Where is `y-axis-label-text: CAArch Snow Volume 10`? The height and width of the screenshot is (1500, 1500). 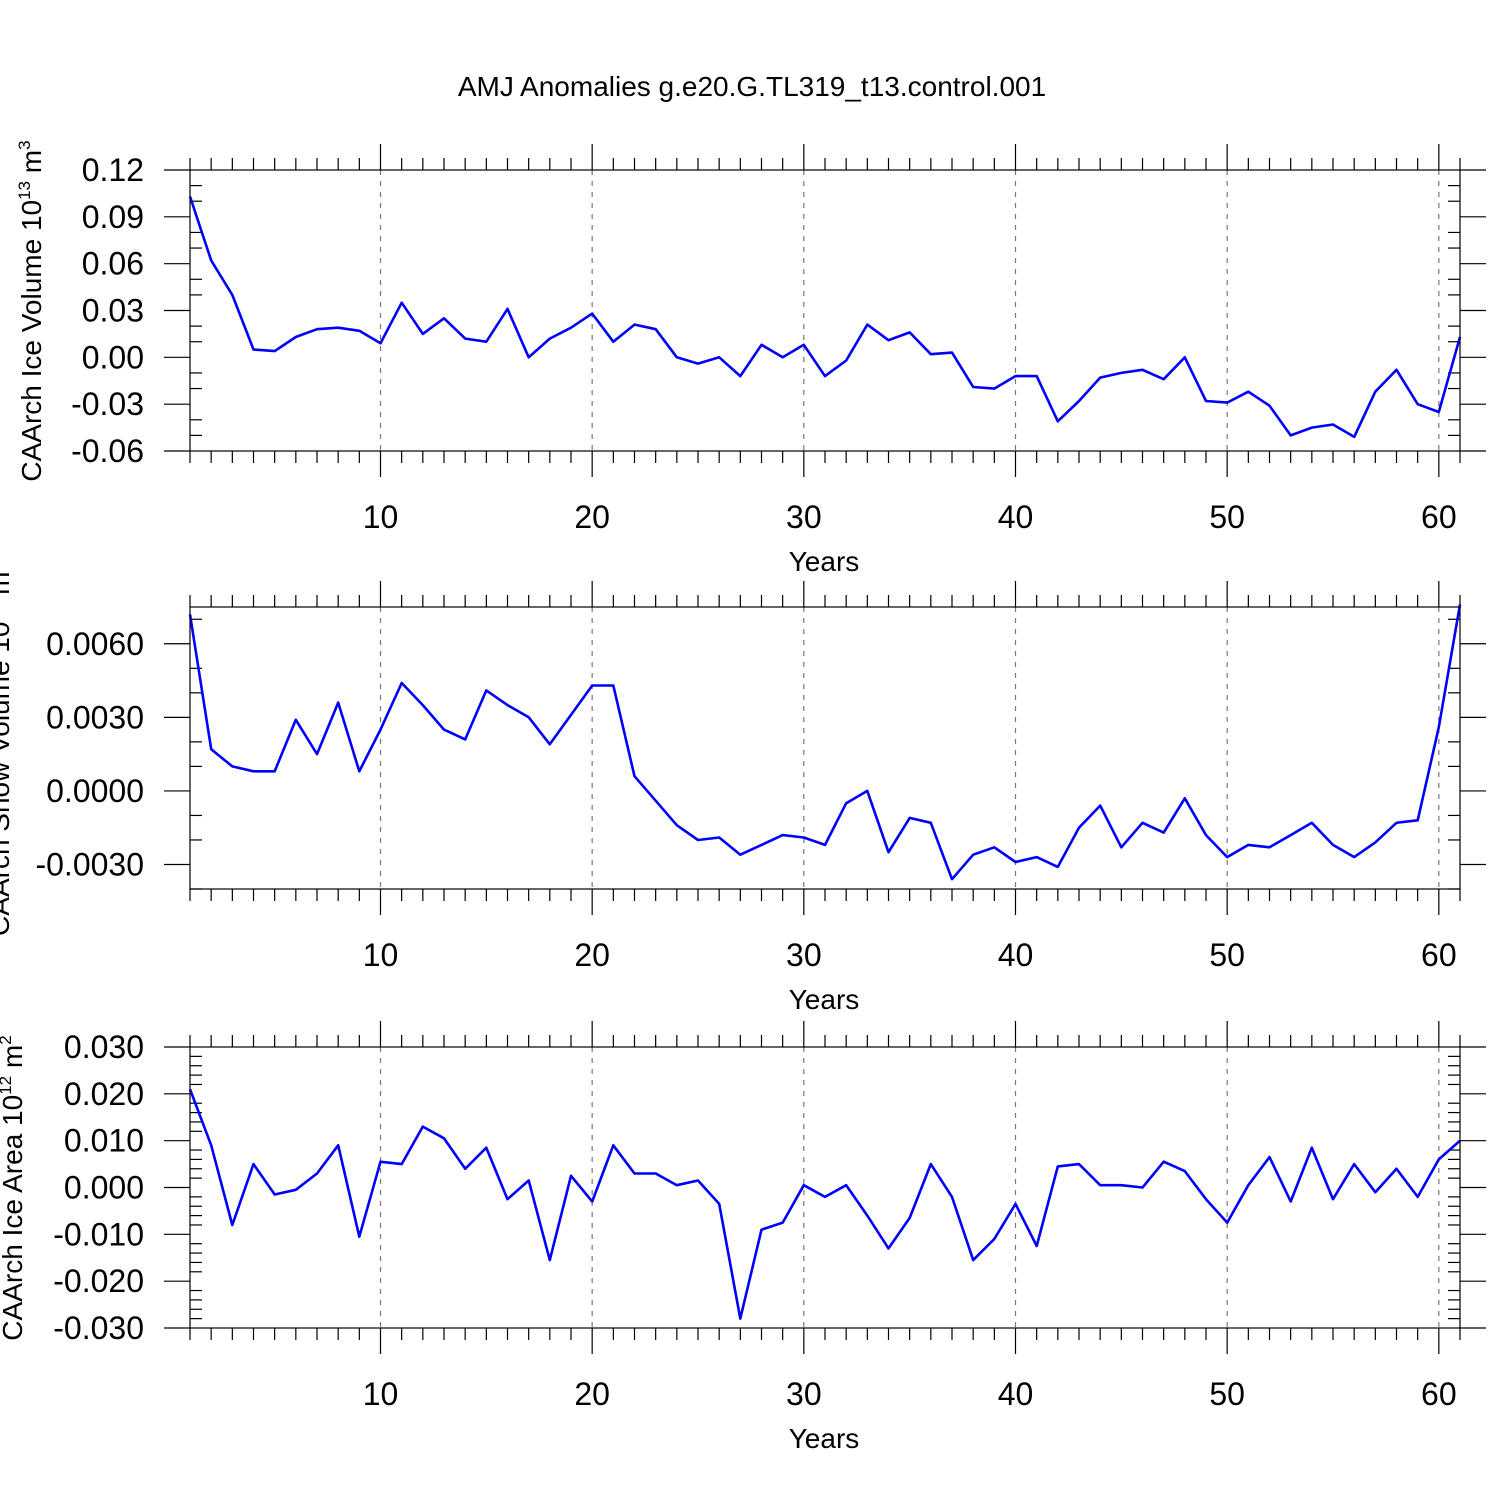 y-axis-label-text: CAArch Snow Volume 10 is located at coordinates (7, 779).